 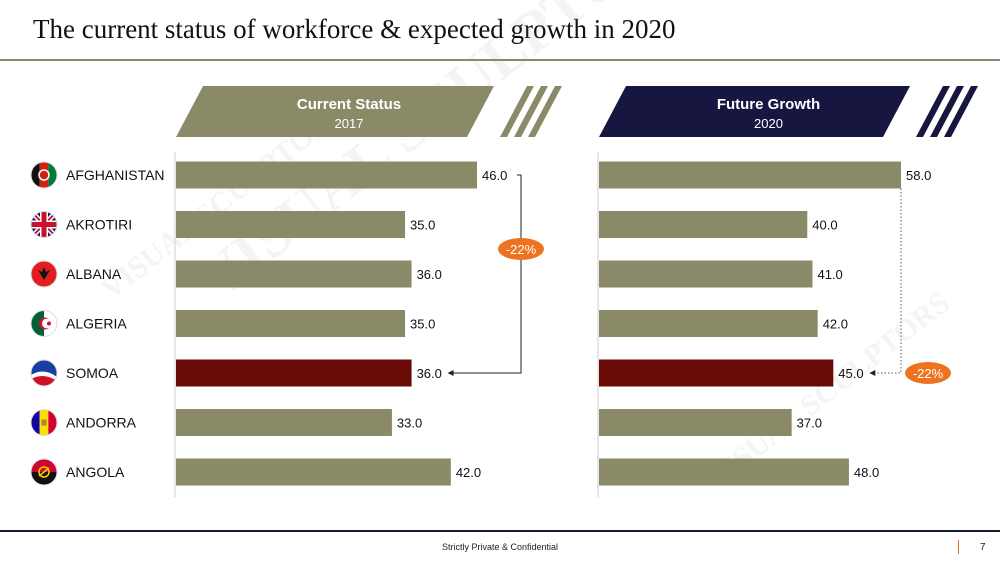 I want to click on afghanistan-flag-icon, so click(x=44, y=175).